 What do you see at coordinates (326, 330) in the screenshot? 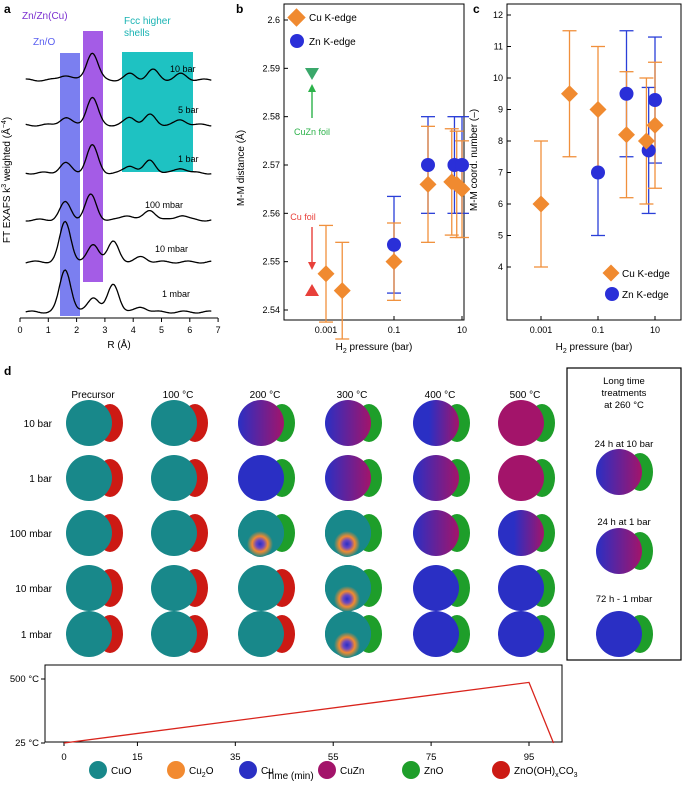
I see `b-x-tick-label: 0.001` at bounding box center [326, 330].